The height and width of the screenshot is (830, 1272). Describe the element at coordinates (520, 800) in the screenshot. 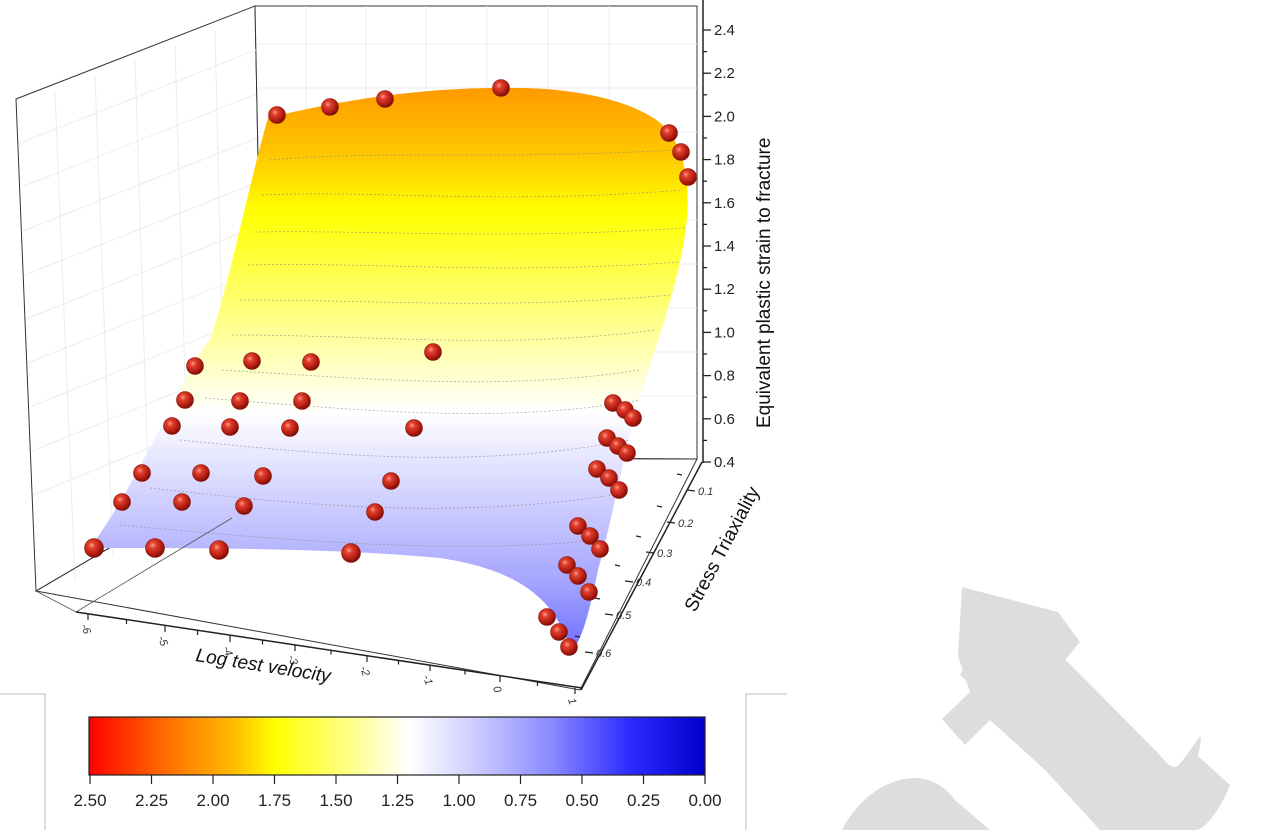

I see `colorbar-tick-label: 0.75` at that location.